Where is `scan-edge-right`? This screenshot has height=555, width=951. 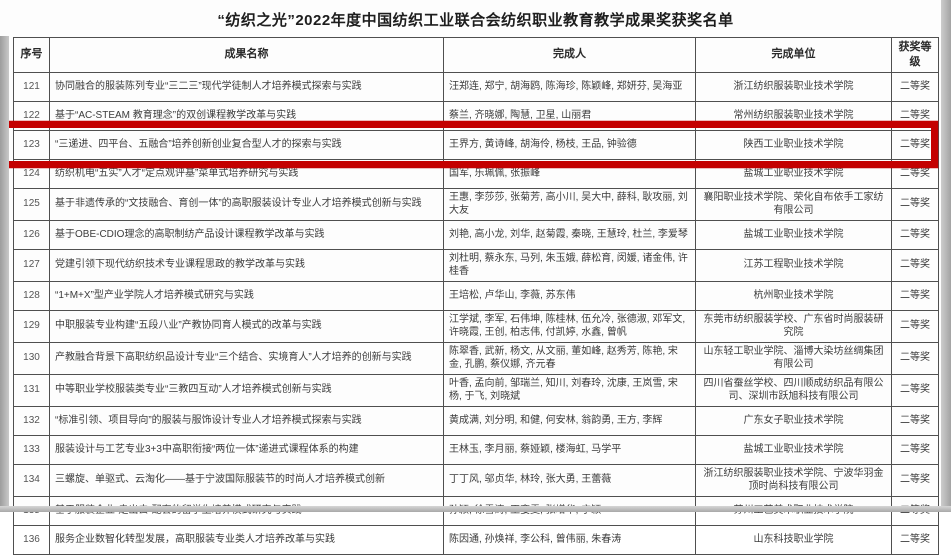 scan-edge-right is located at coordinates (946, 256).